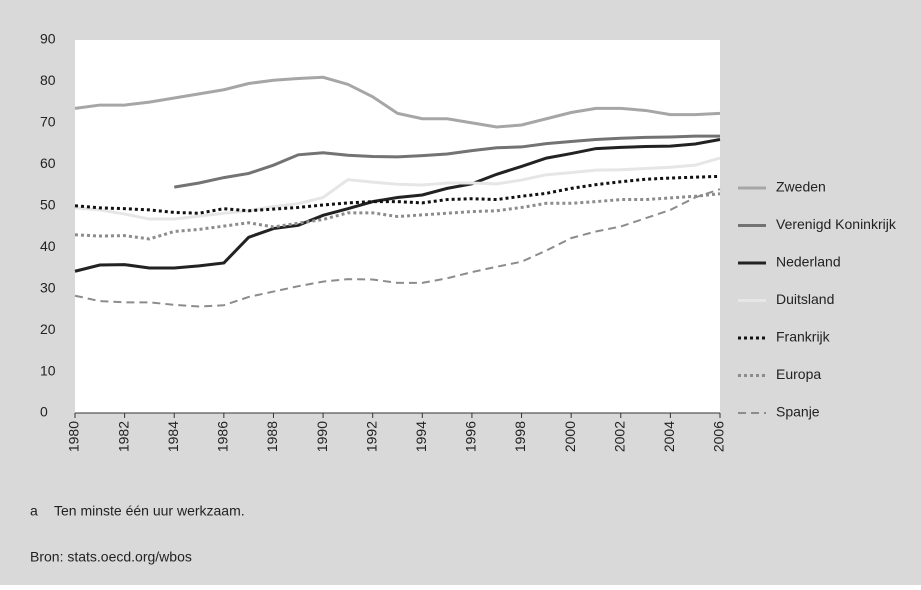 The height and width of the screenshot is (590, 921). I want to click on legend-label: Duitsland, so click(805, 299).